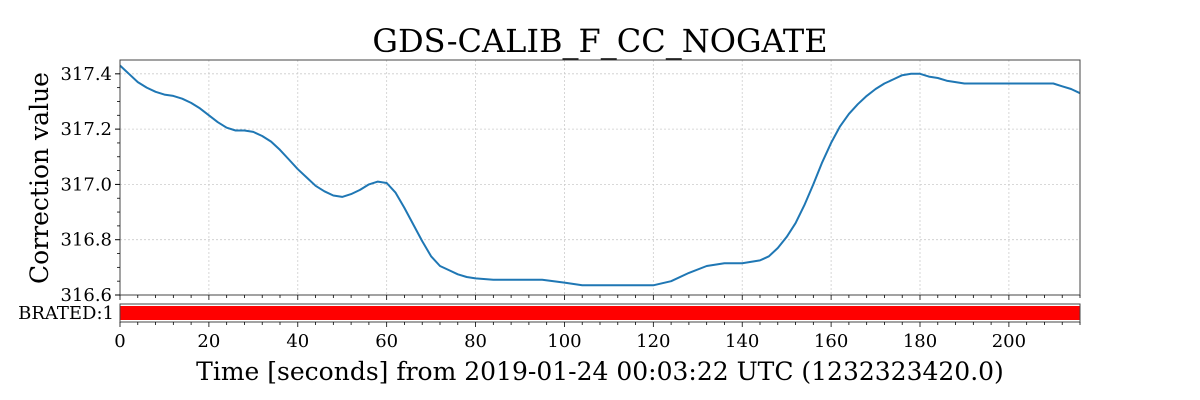 The width and height of the screenshot is (1200, 400). Describe the element at coordinates (86, 129) in the screenshot. I see `y-tick-label: 317.2` at that location.